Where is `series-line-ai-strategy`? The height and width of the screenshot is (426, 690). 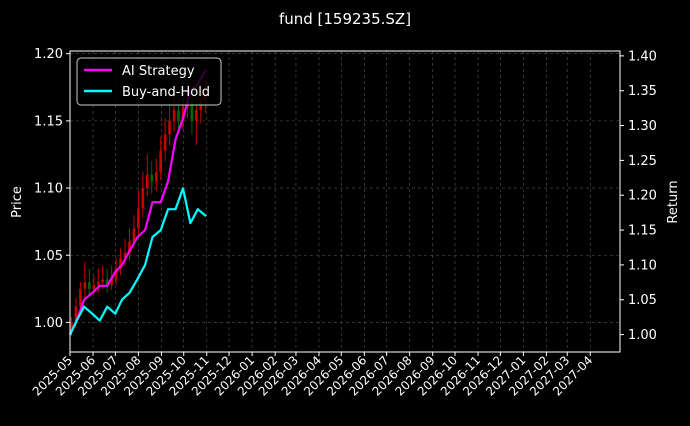 series-line-ai-strategy is located at coordinates (138, 202).